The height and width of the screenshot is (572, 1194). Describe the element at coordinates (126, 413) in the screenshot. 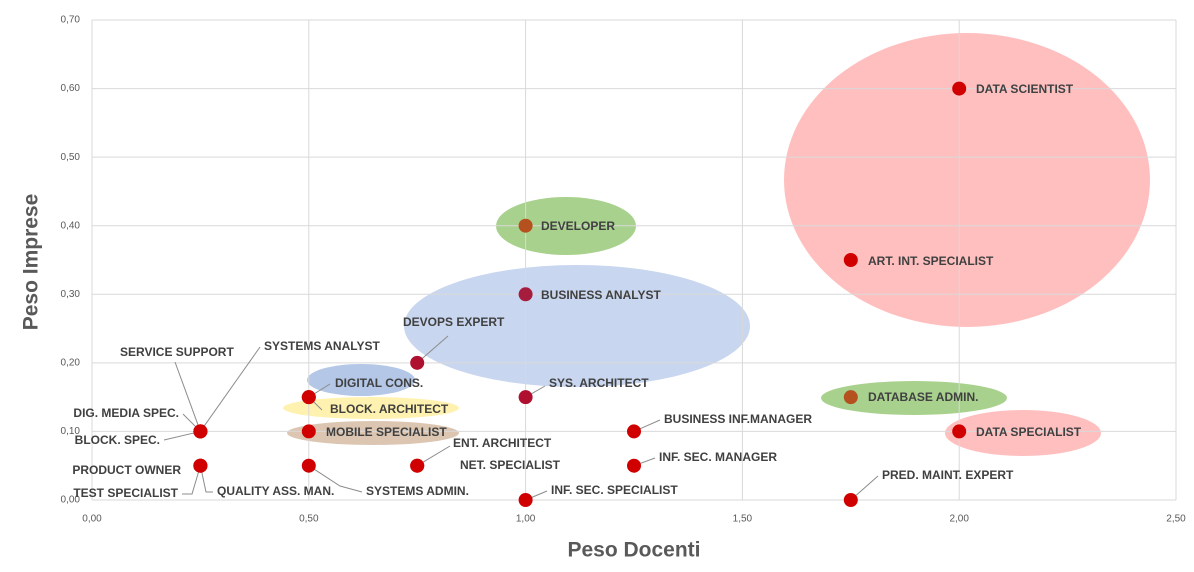

I see `point-label: DIG. MEDIA SPEC.` at that location.